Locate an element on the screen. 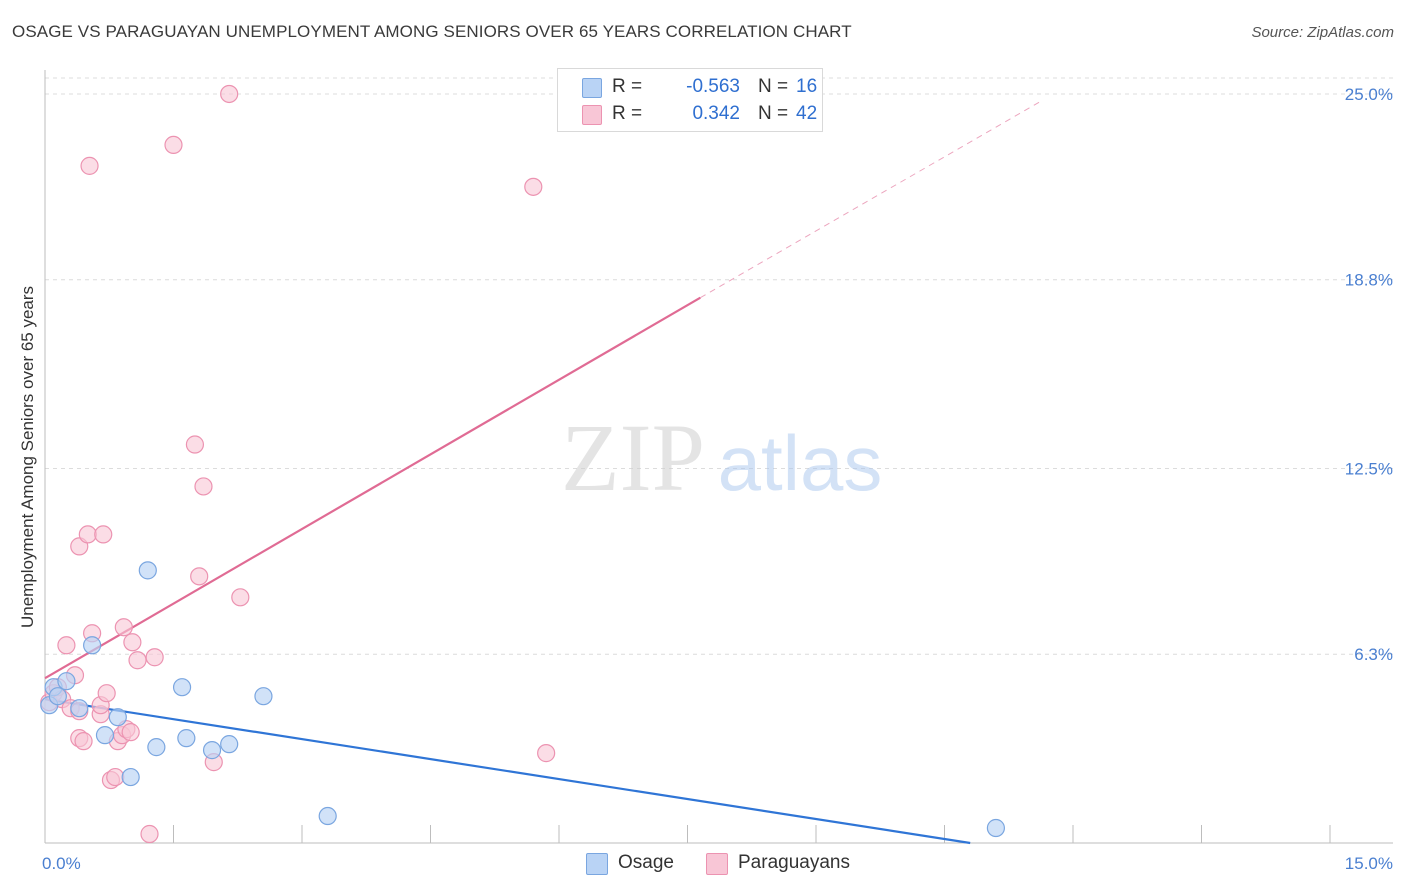 Image resolution: width=1406 pixels, height=892 pixels. paraguayans-n-label: N = is located at coordinates (773, 113).